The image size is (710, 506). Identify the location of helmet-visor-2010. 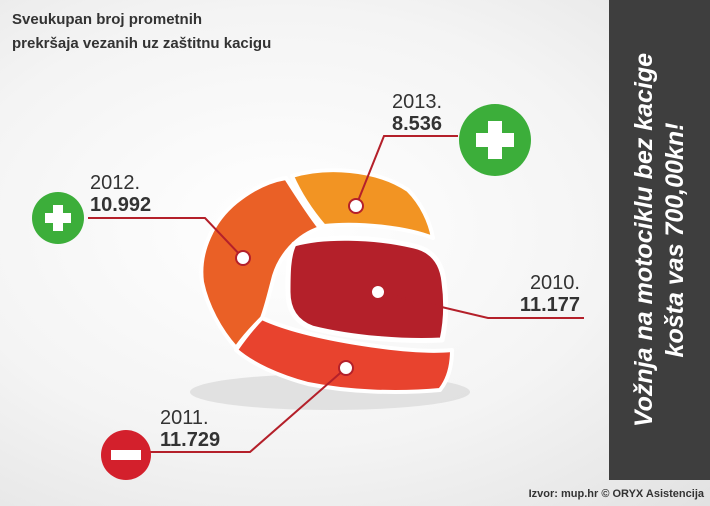
(367, 289).